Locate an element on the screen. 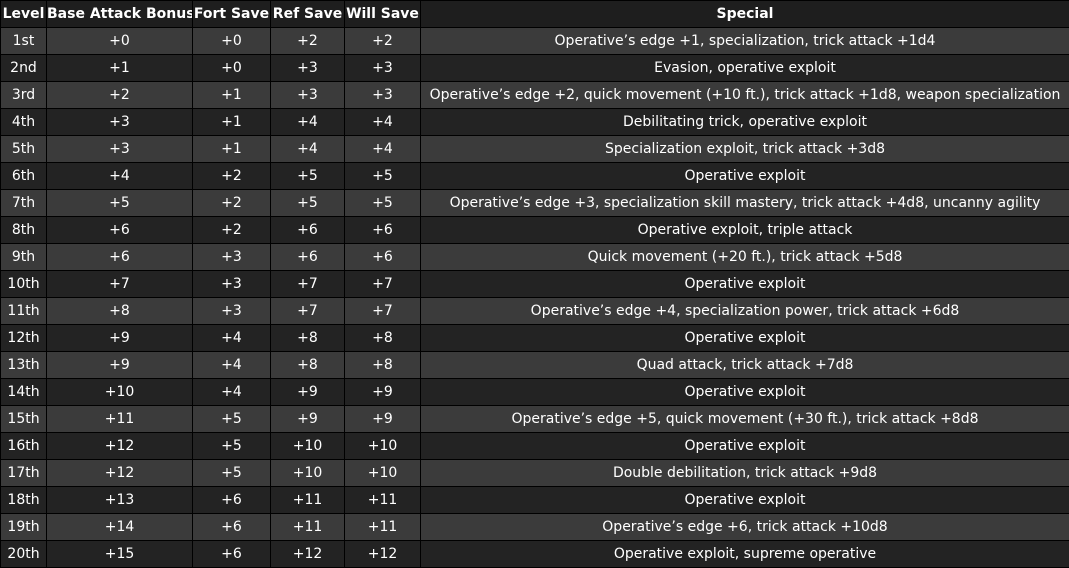 This screenshot has height=568, width=1069. will-save-cell: +7 is located at coordinates (383, 284).